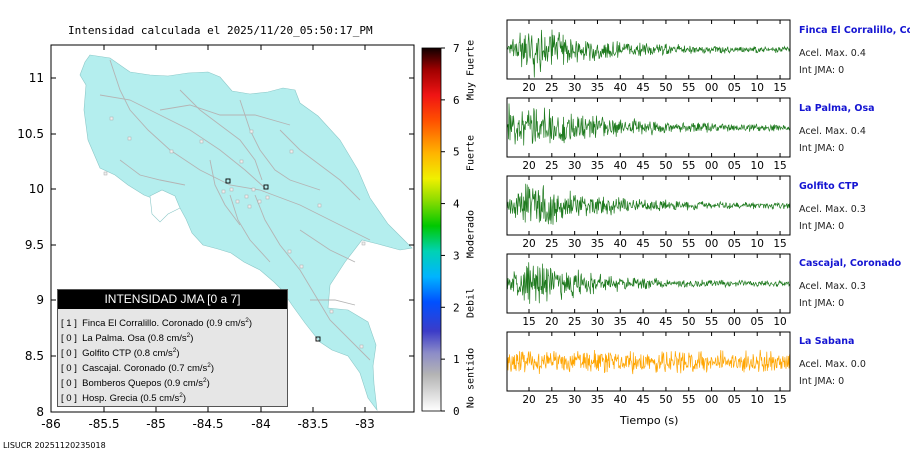  Describe the element at coordinates (131, 399) in the screenshot. I see `legend-item-text: Hosp. Grecia (0.5 cm/s` at that location.